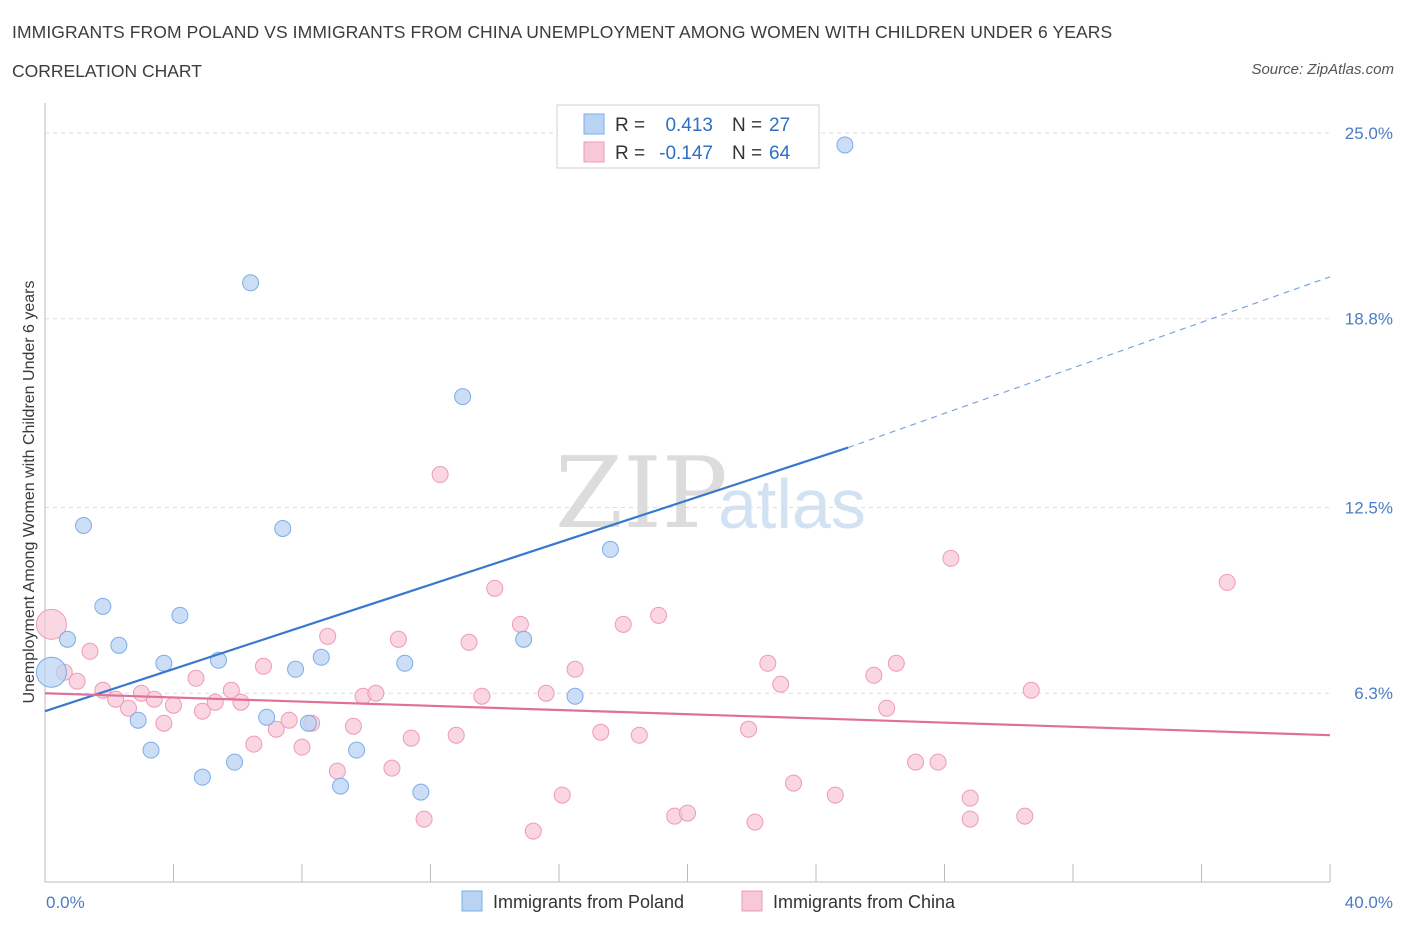  What do you see at coordinates (689, 125) in the screenshot?
I see `stats-r-value-poland: 0.413` at bounding box center [689, 125].